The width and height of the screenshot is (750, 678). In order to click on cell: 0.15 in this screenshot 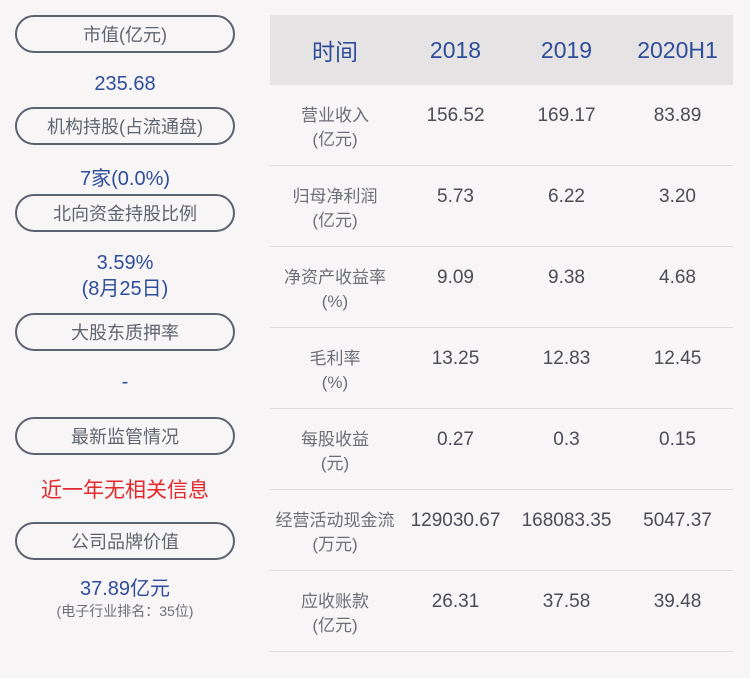, I will do `click(677, 439)`.